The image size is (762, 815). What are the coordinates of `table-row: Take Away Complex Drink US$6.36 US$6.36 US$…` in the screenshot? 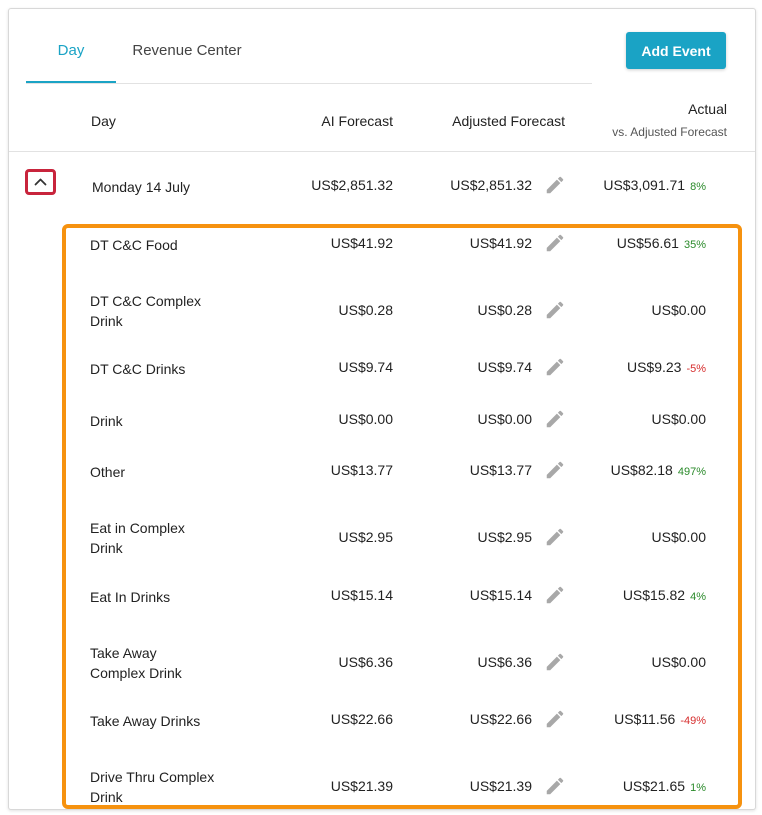 It's located at (382, 655).